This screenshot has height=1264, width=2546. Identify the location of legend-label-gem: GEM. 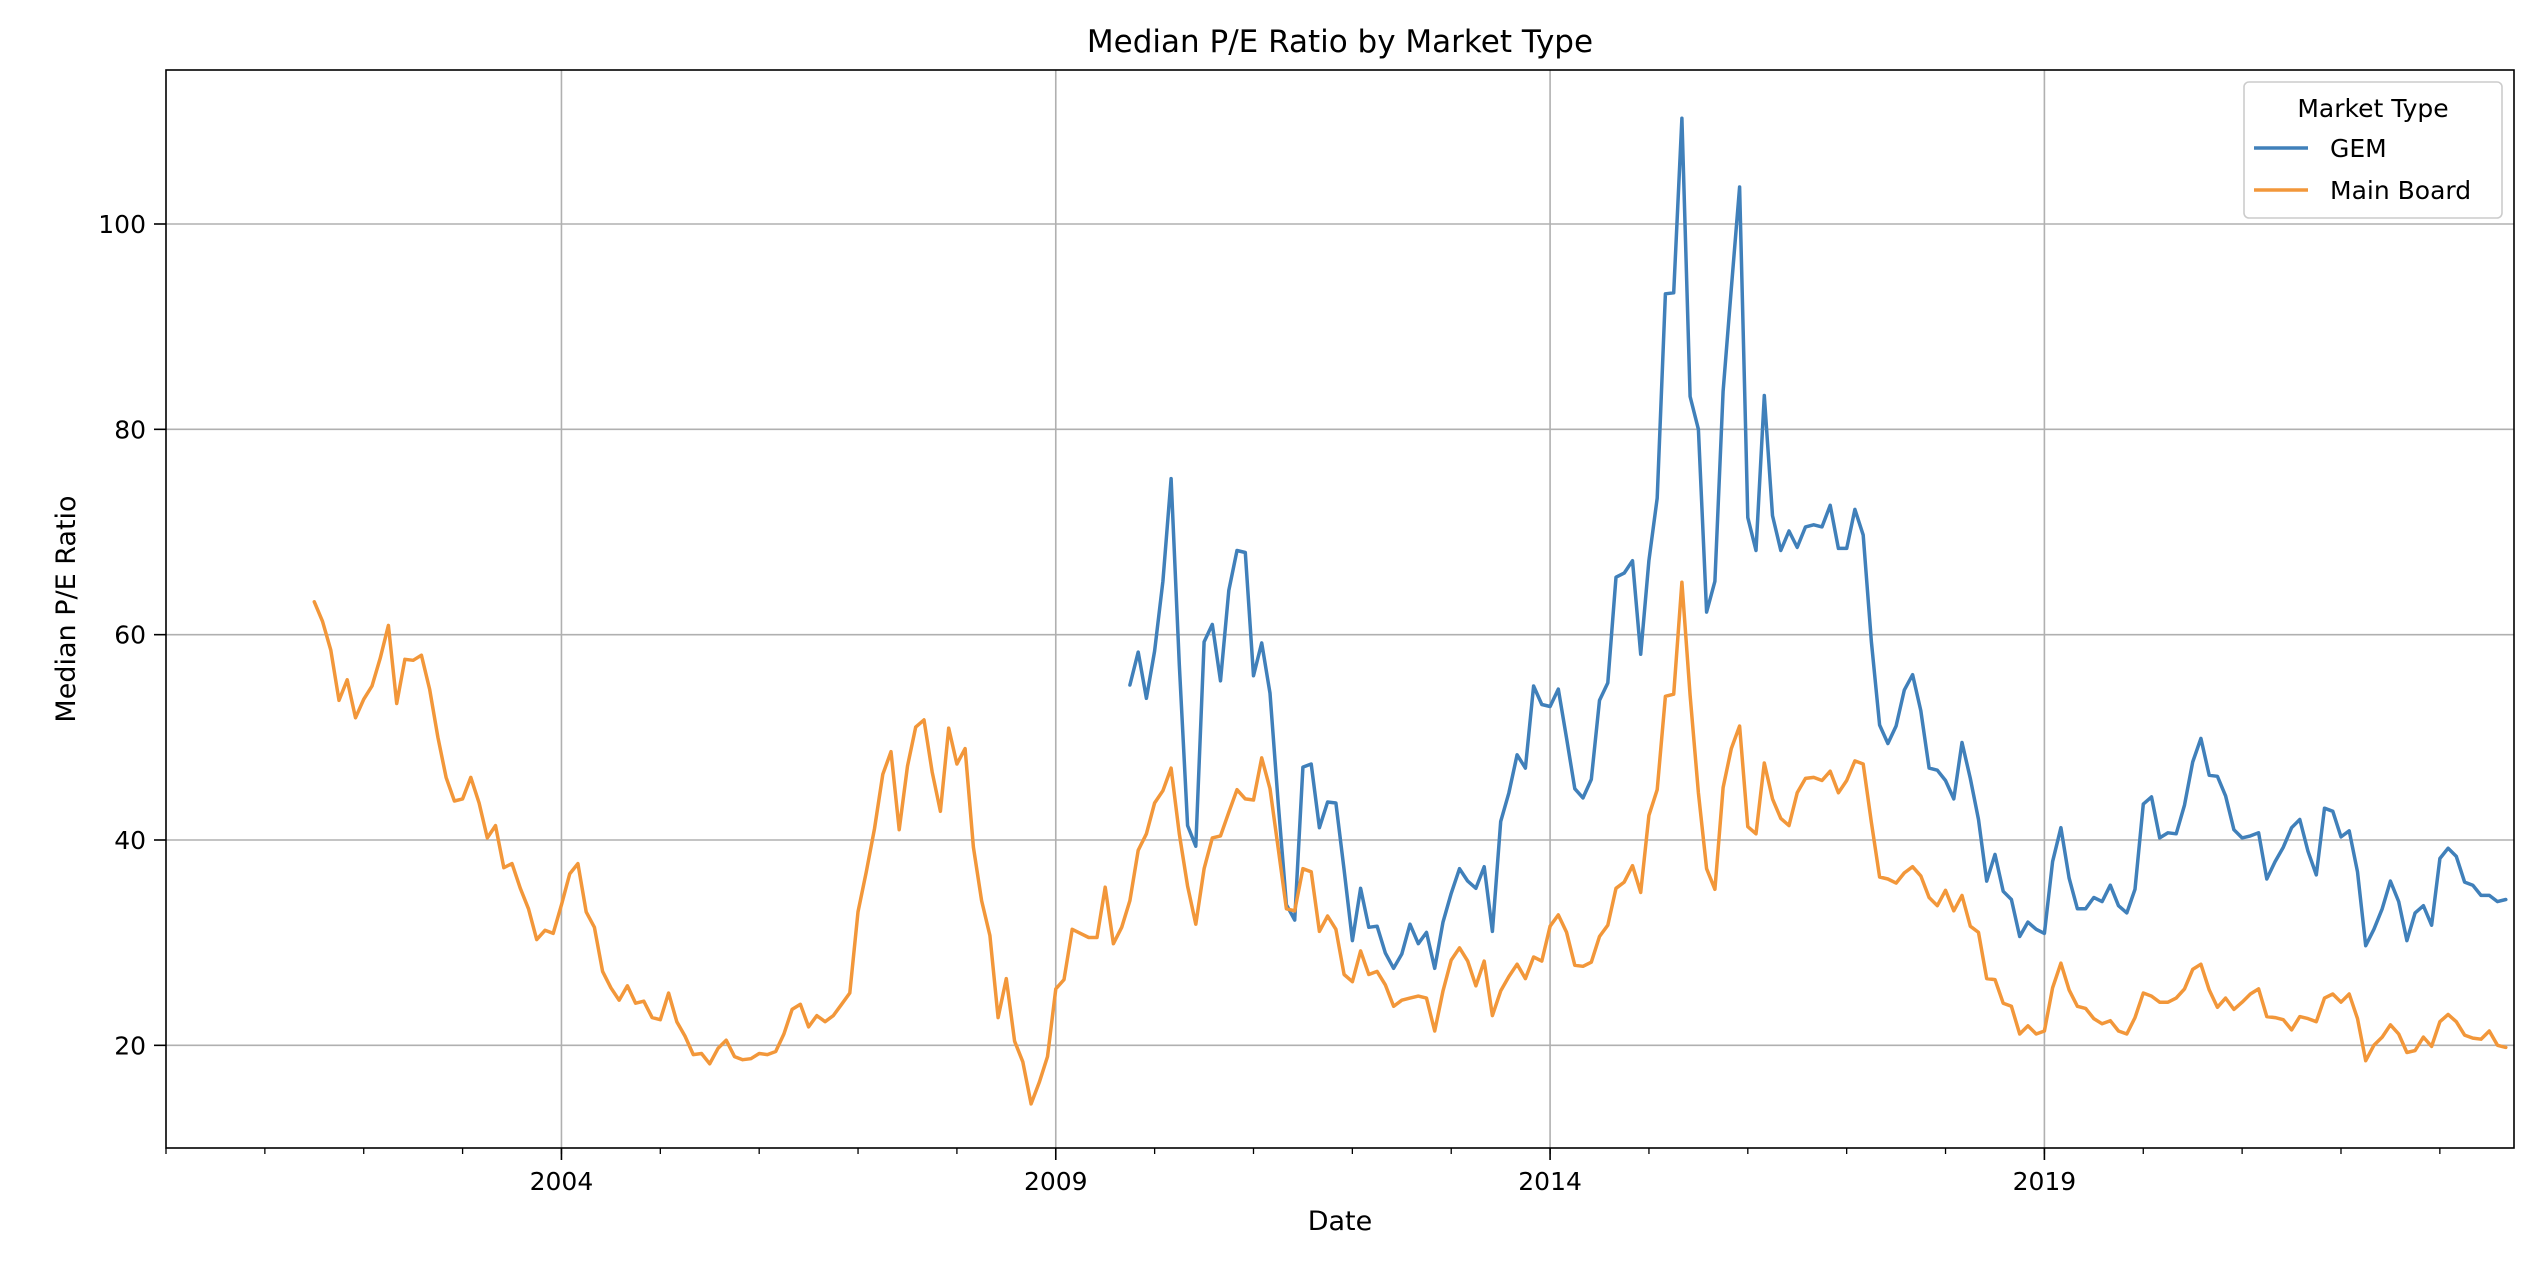
(2358, 148).